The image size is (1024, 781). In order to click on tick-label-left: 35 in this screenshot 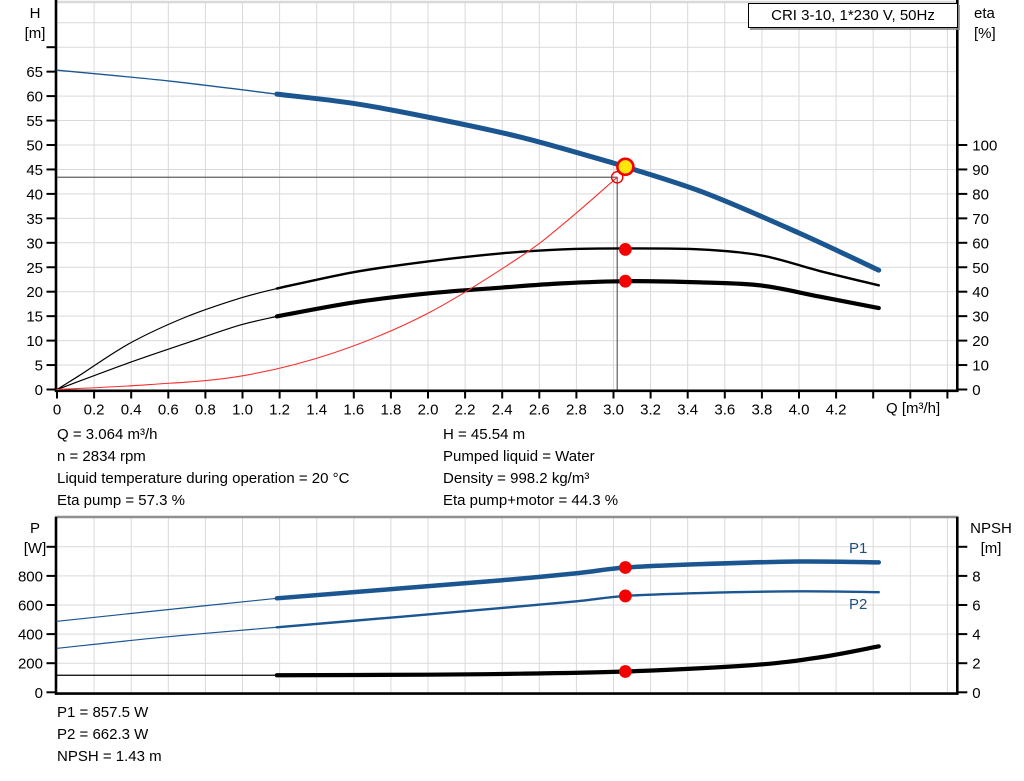, I will do `click(34, 219)`.